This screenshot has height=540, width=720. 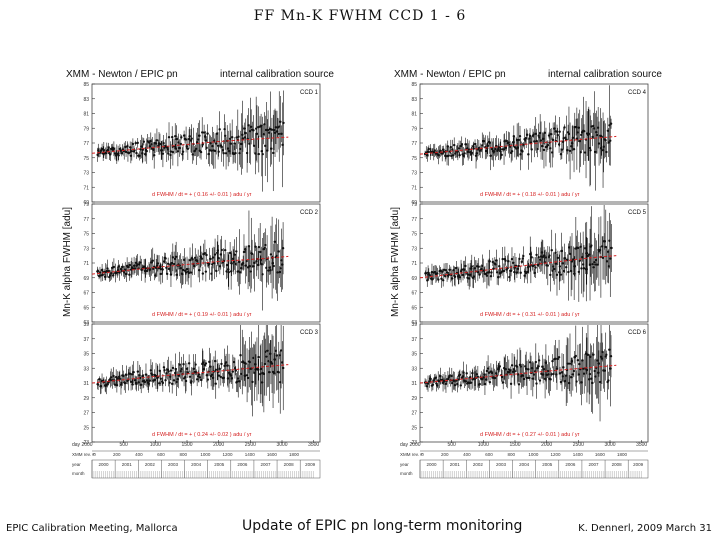 What do you see at coordinates (86, 279) in the screenshot?
I see `y-tick-label: 69` at bounding box center [86, 279].